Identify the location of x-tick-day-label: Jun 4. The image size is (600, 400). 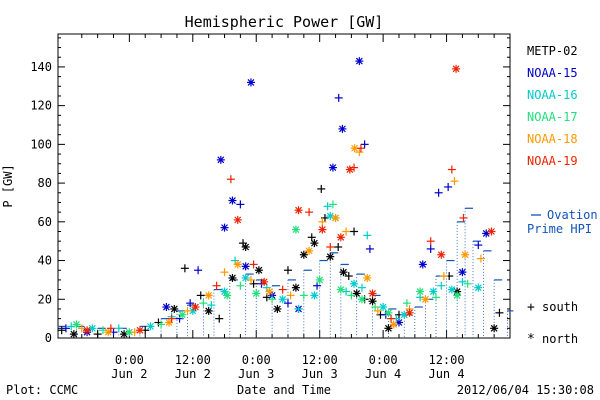
(383, 374).